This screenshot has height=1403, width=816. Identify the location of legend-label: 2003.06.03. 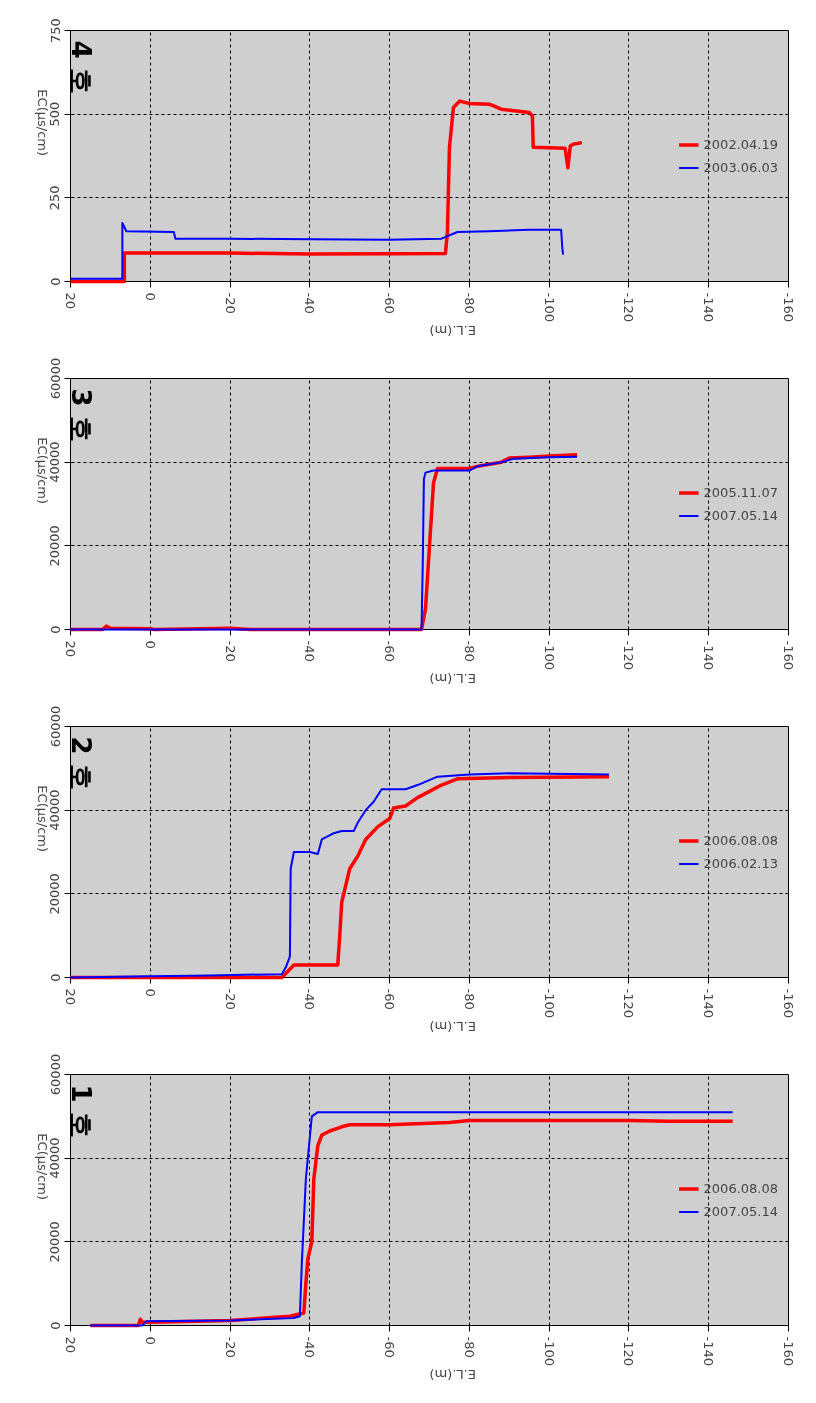
(740, 167).